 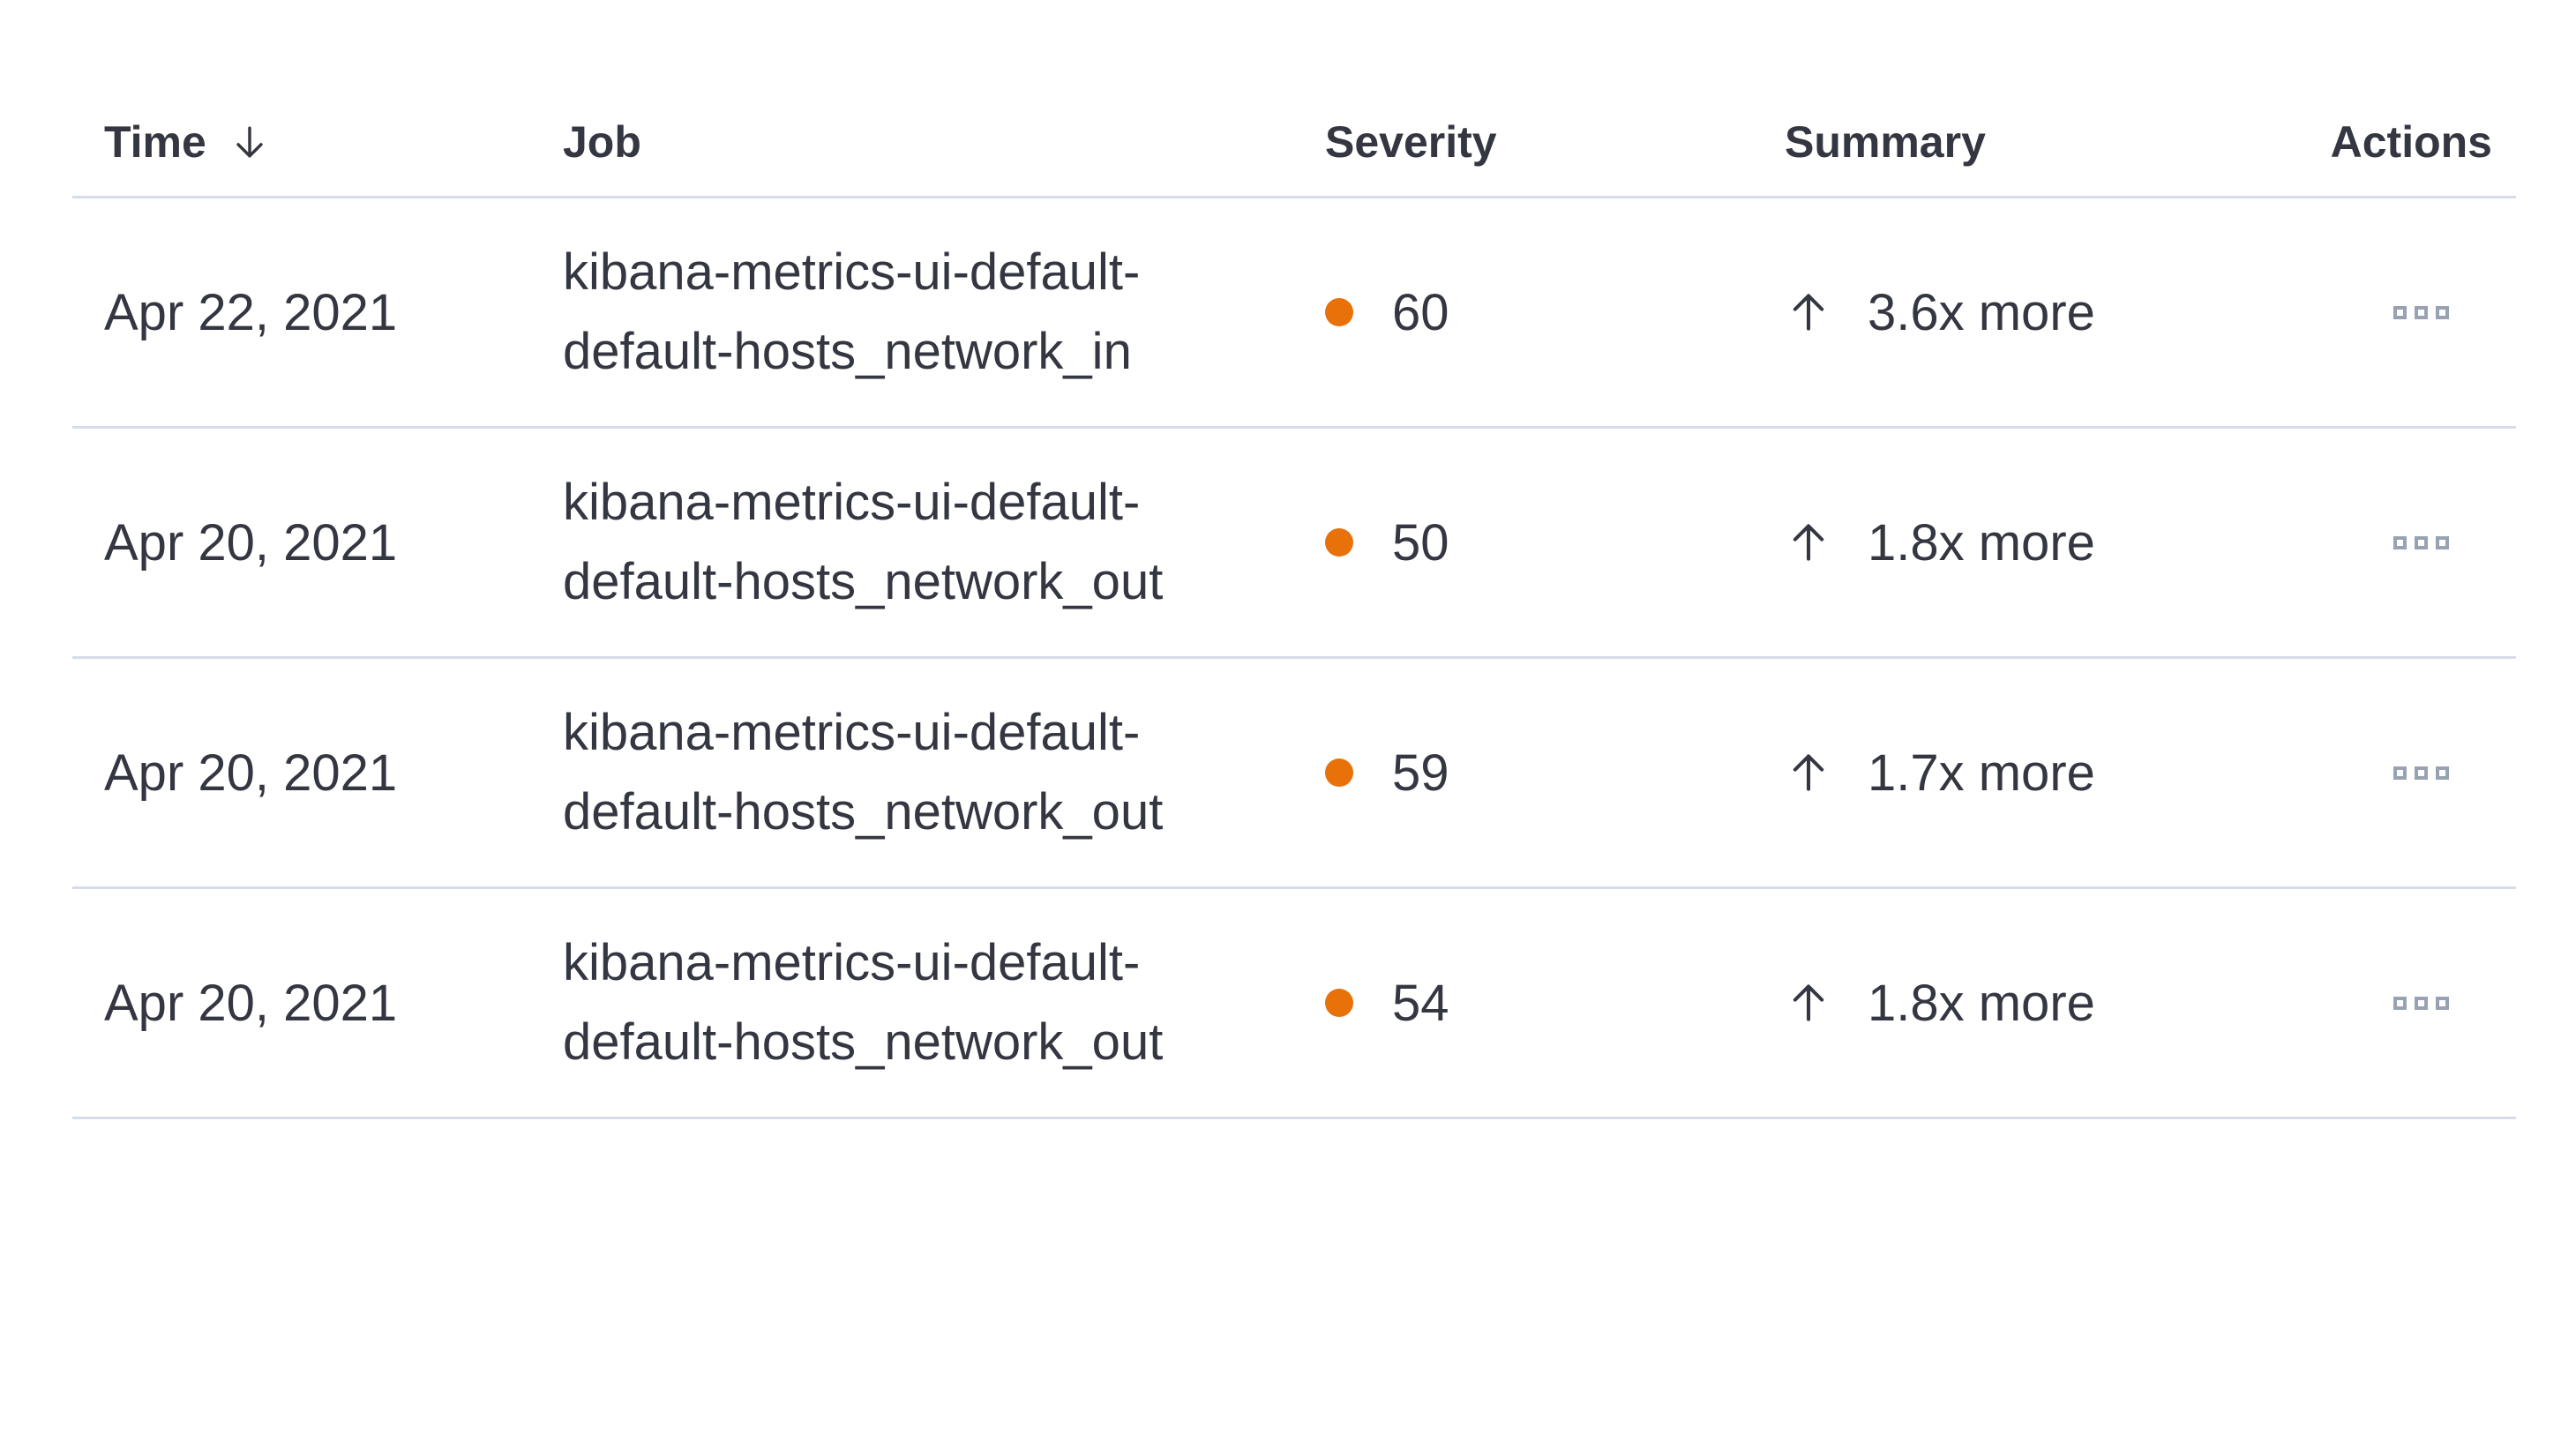 I want to click on column-header-summary: Summary, so click(x=1886, y=142).